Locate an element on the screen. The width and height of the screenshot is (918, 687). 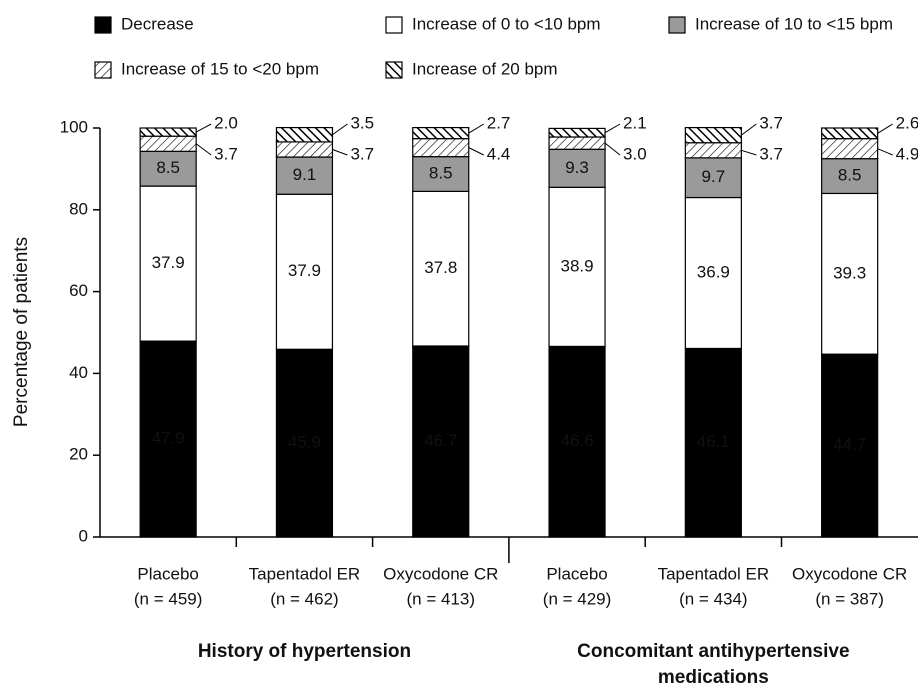
value-label: 36.9 is located at coordinates (713, 271).